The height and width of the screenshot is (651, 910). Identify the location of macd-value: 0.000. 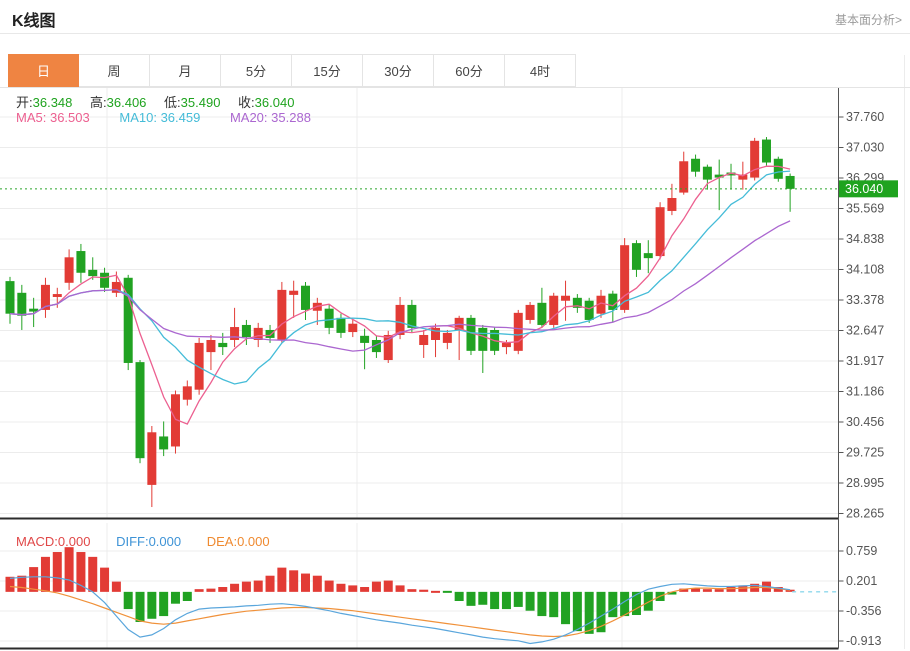
(74, 541).